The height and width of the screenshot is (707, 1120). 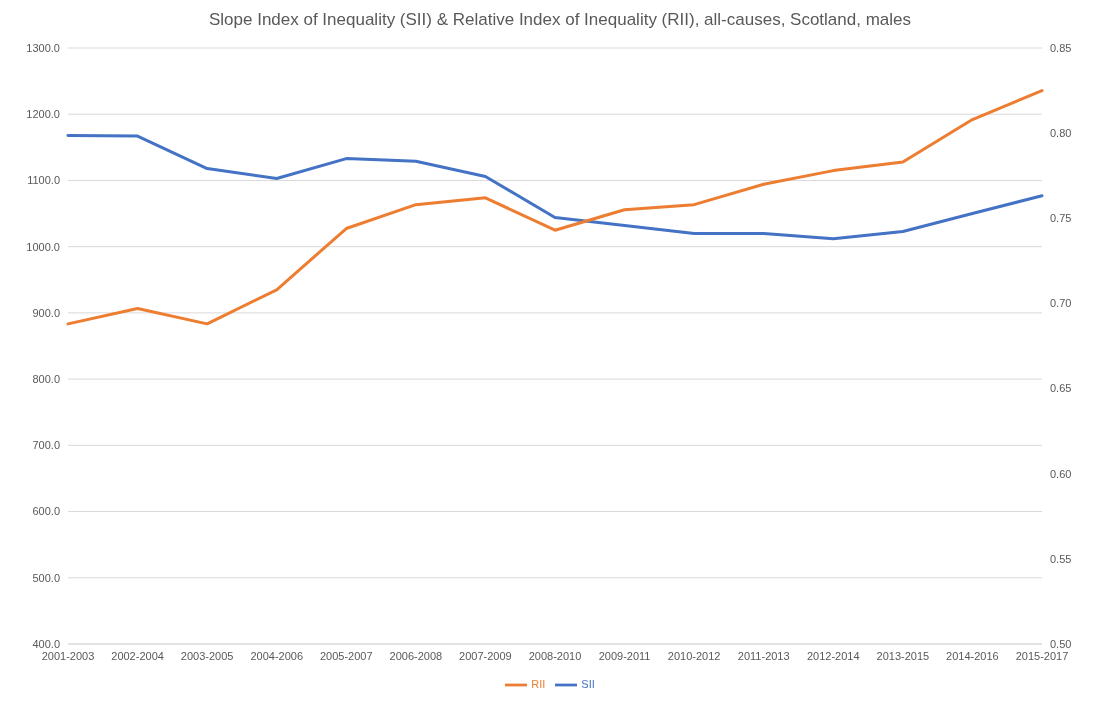 What do you see at coordinates (43, 180) in the screenshot?
I see `y-tick-label: 1100.0` at bounding box center [43, 180].